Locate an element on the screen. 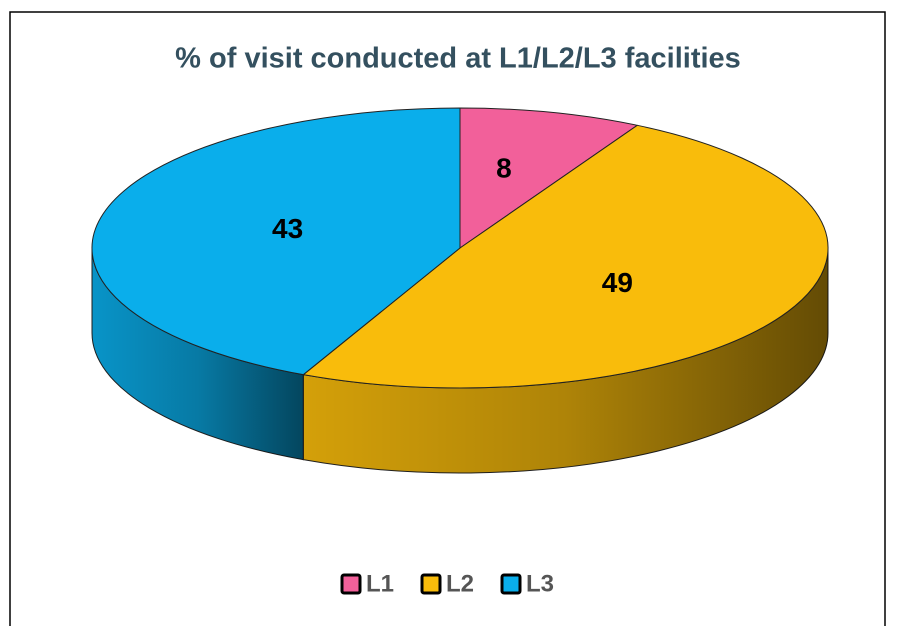 The image size is (897, 631). legend-label: L2 is located at coordinates (460, 583).